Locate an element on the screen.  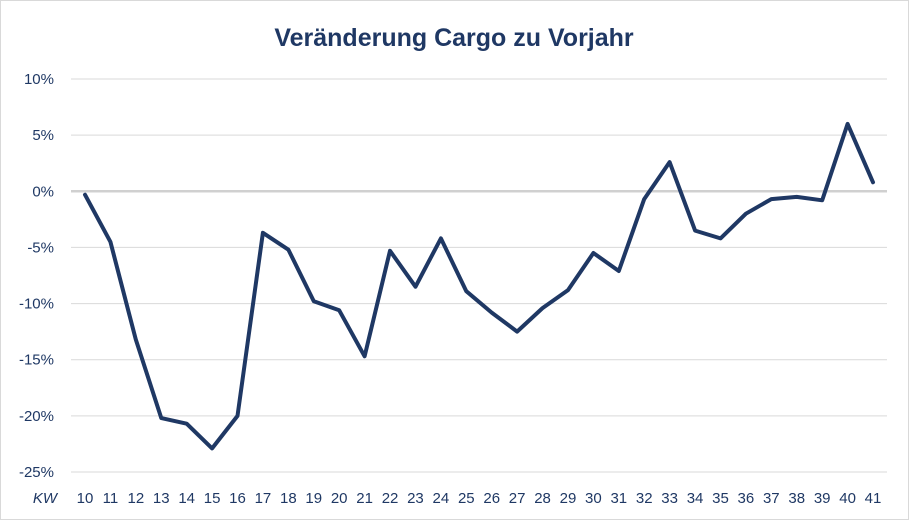
y-tick-label: -5% is located at coordinates (40, 247).